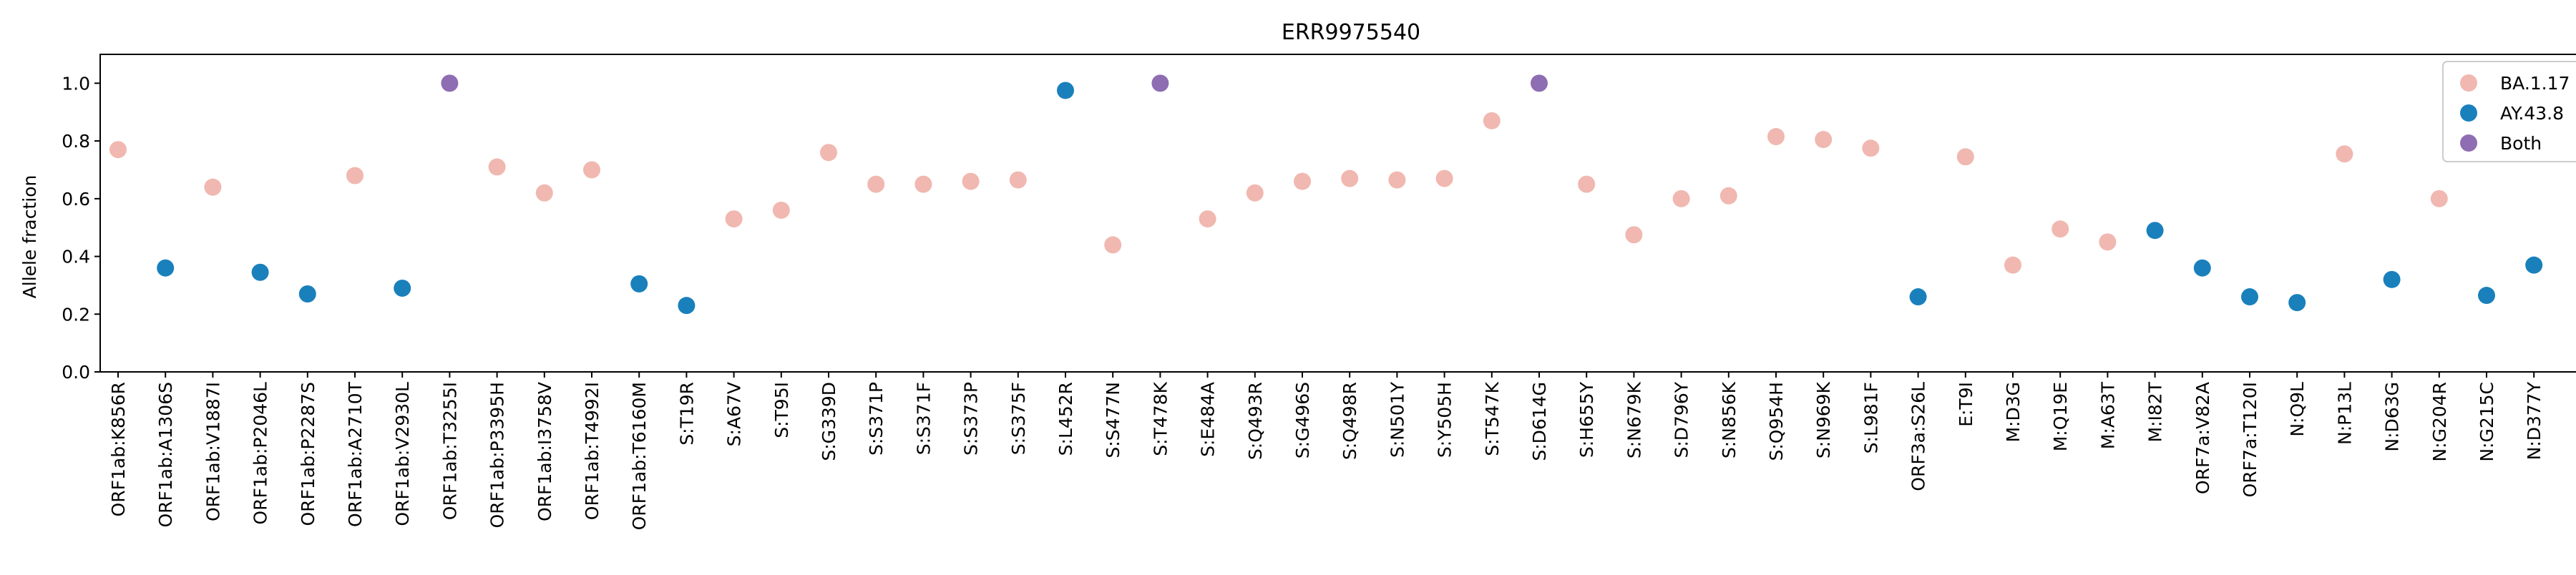 The image size is (2576, 575). I want to click on x-tick-label: S:S375F, so click(1018, 419).